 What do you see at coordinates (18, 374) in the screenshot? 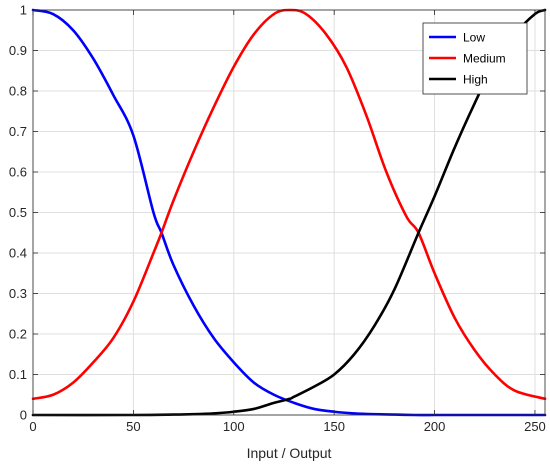
I see `y-tick-label: 0.1` at bounding box center [18, 374].